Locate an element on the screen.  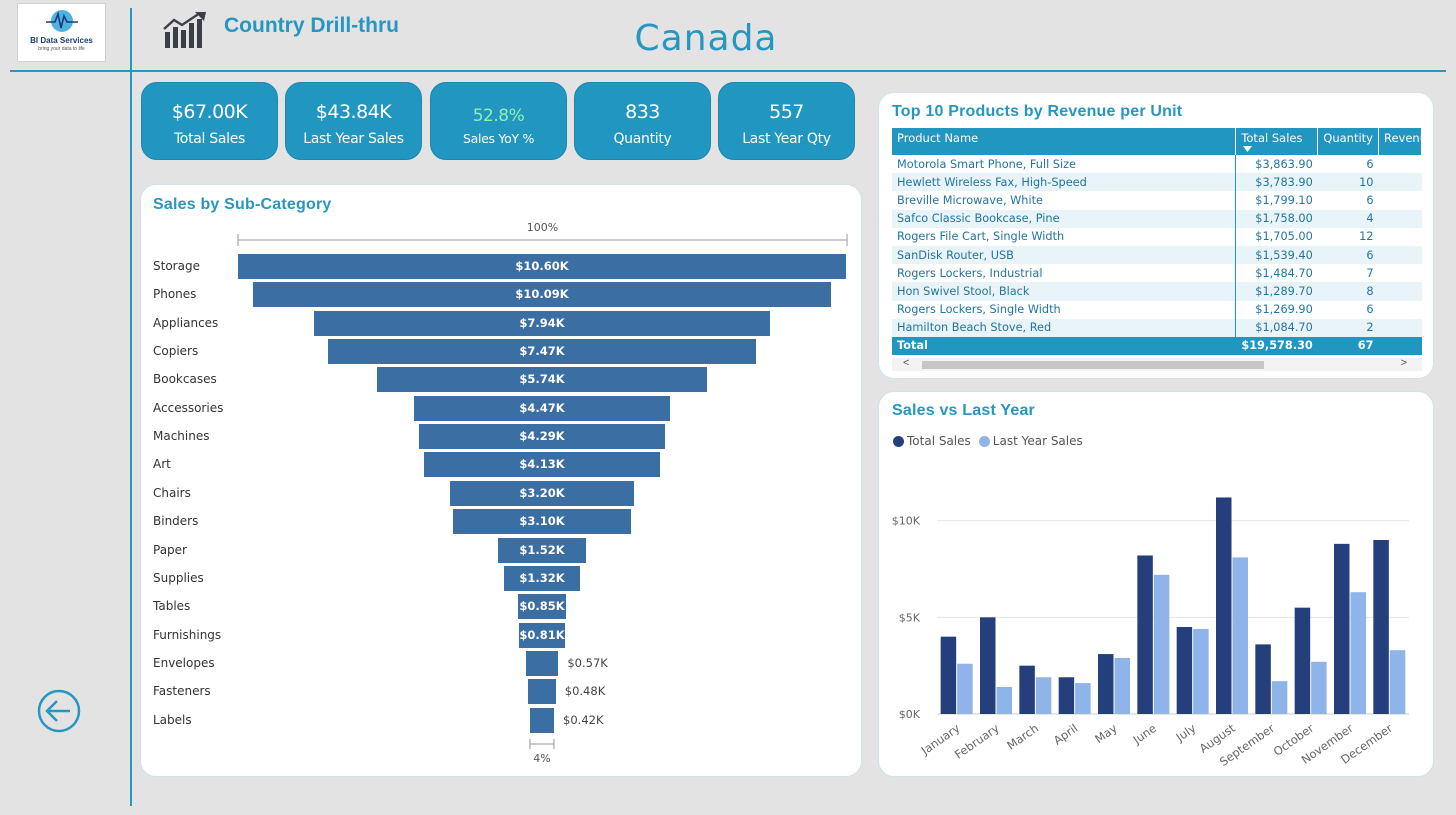
funnel-category-label: Paper is located at coordinates (170, 549).